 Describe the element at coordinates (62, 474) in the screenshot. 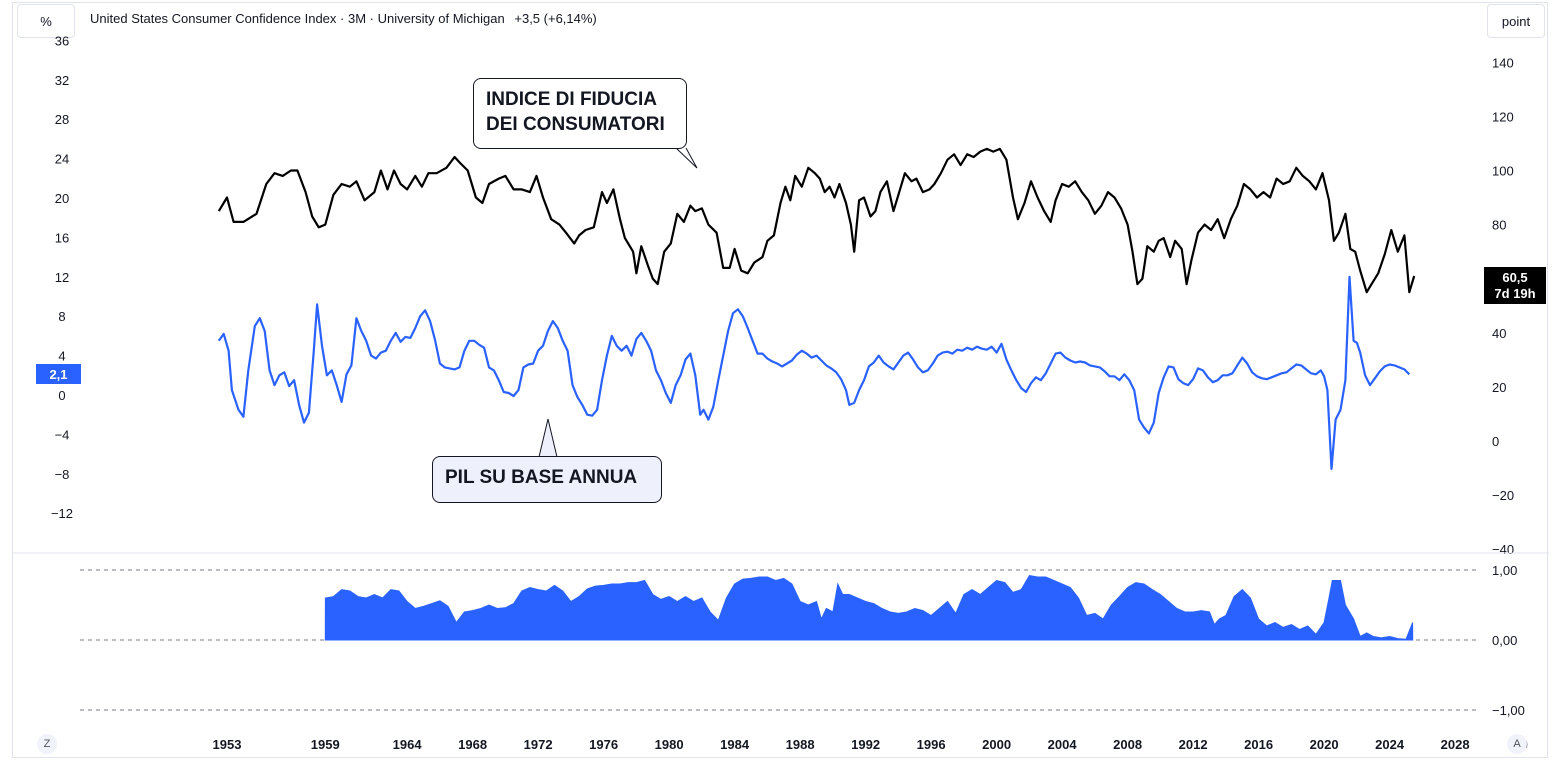

I see `left-axis-tick: −8` at that location.